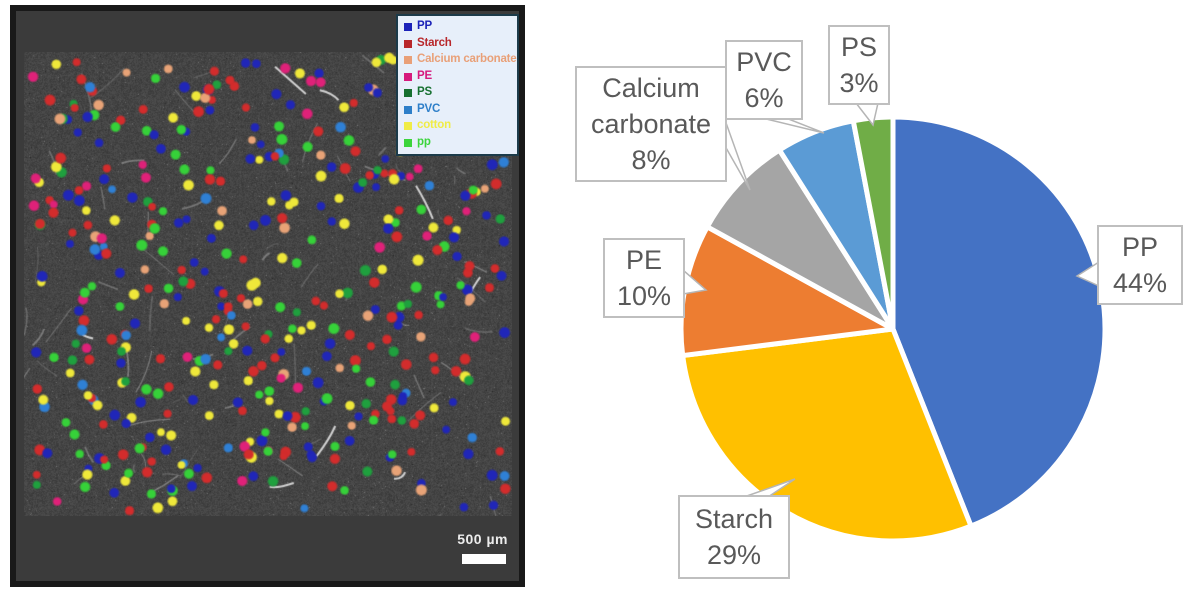  I want to click on pie-callout-percent: 6%, so click(764, 98).